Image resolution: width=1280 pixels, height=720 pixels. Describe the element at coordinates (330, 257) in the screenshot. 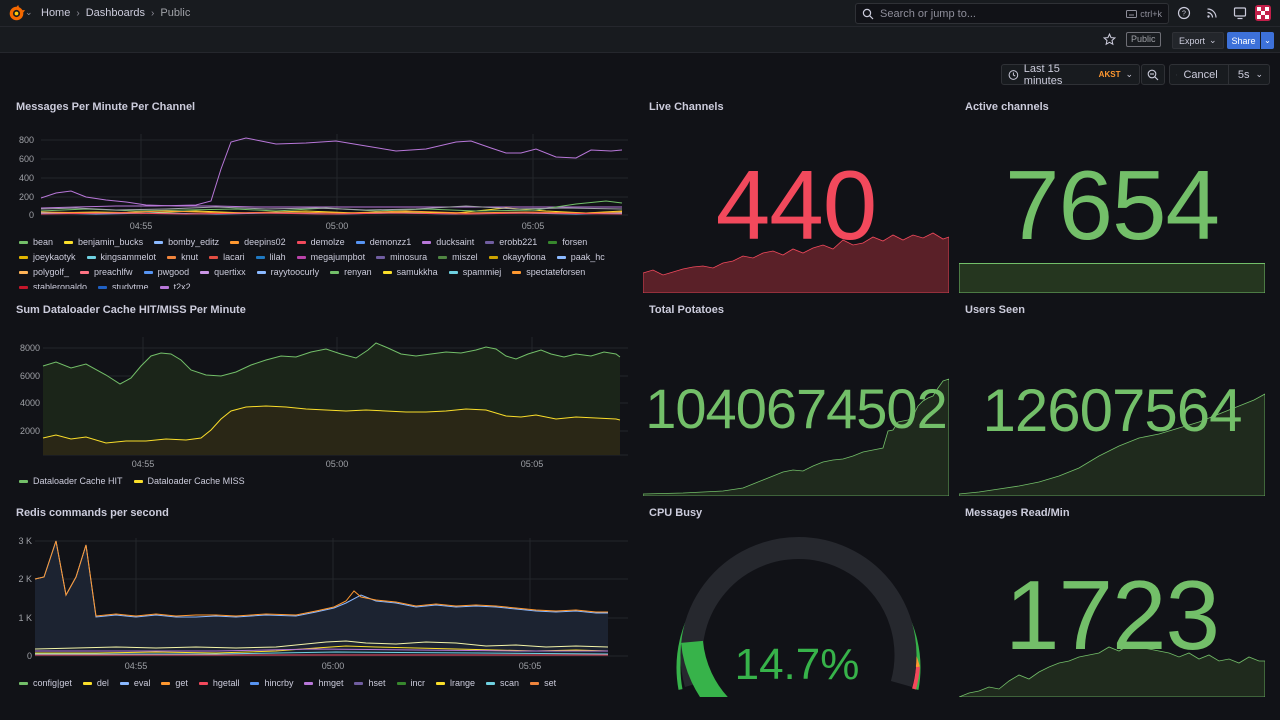

I see `legend-item: megajumpbot` at that location.